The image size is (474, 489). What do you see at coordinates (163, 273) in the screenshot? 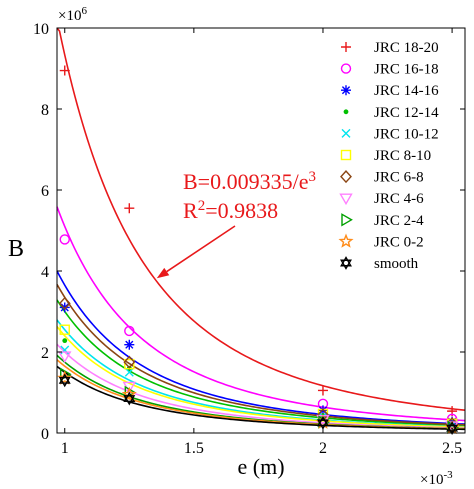
I see `annotation-arrowhead` at bounding box center [163, 273].